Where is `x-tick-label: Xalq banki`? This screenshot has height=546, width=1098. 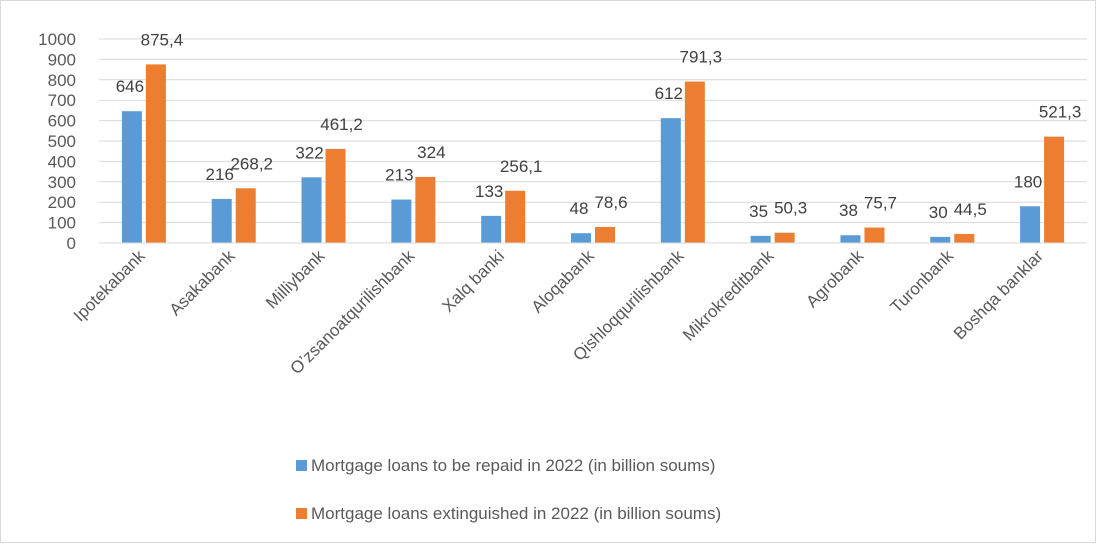 x-tick-label: Xalq banki is located at coordinates (473, 281).